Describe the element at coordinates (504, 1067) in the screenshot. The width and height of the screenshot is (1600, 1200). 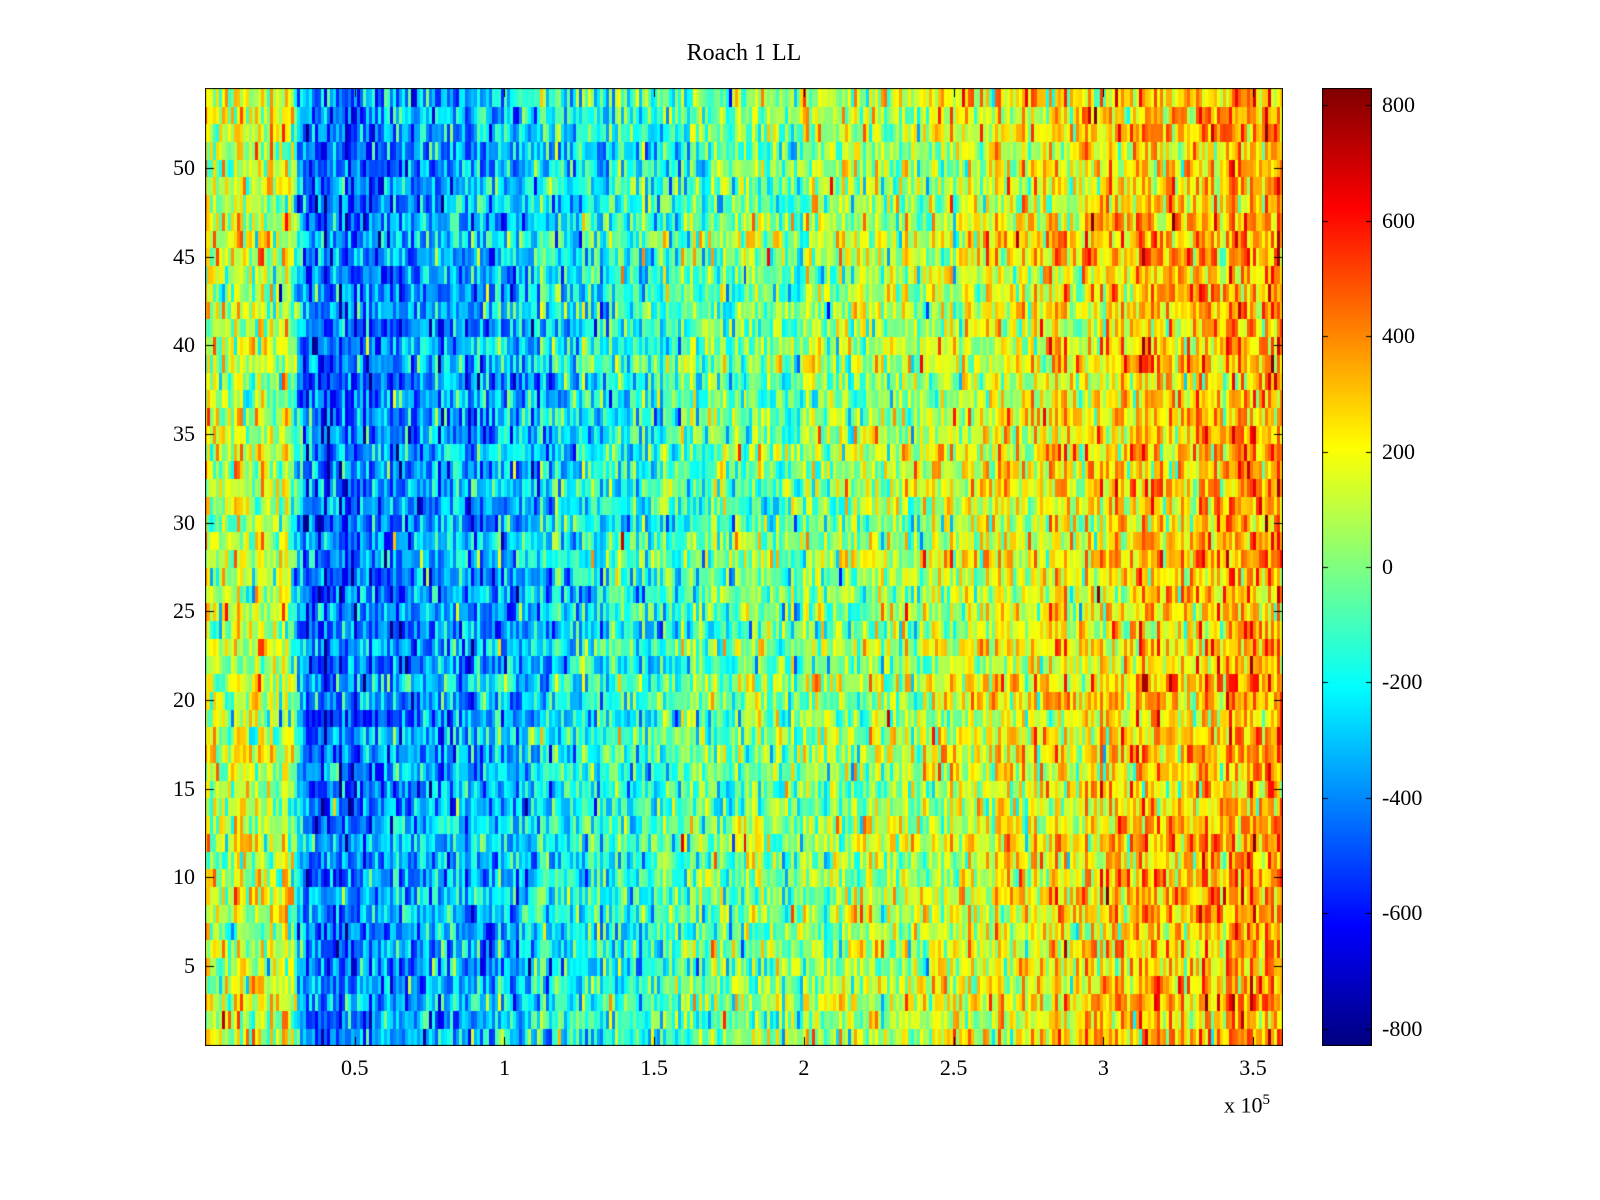
I see `x-tick-label: 1` at that location.